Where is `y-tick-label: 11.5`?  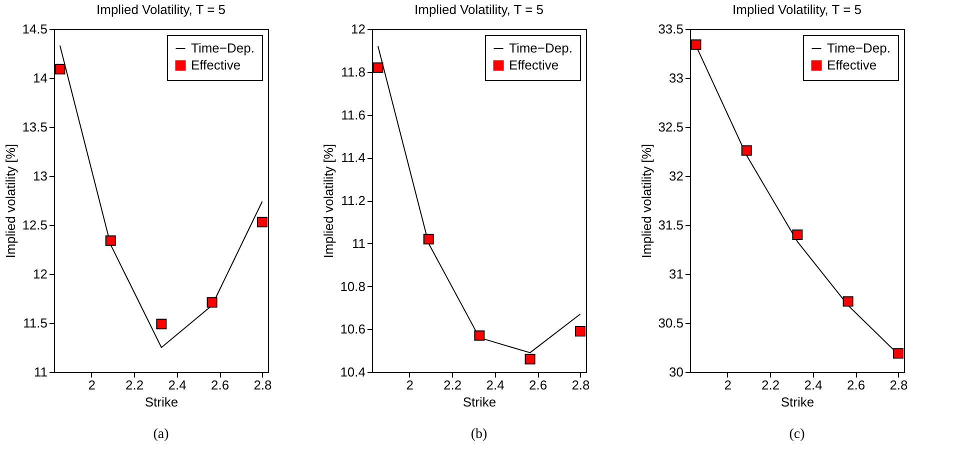
y-tick-label: 11.5 is located at coordinates (35, 323).